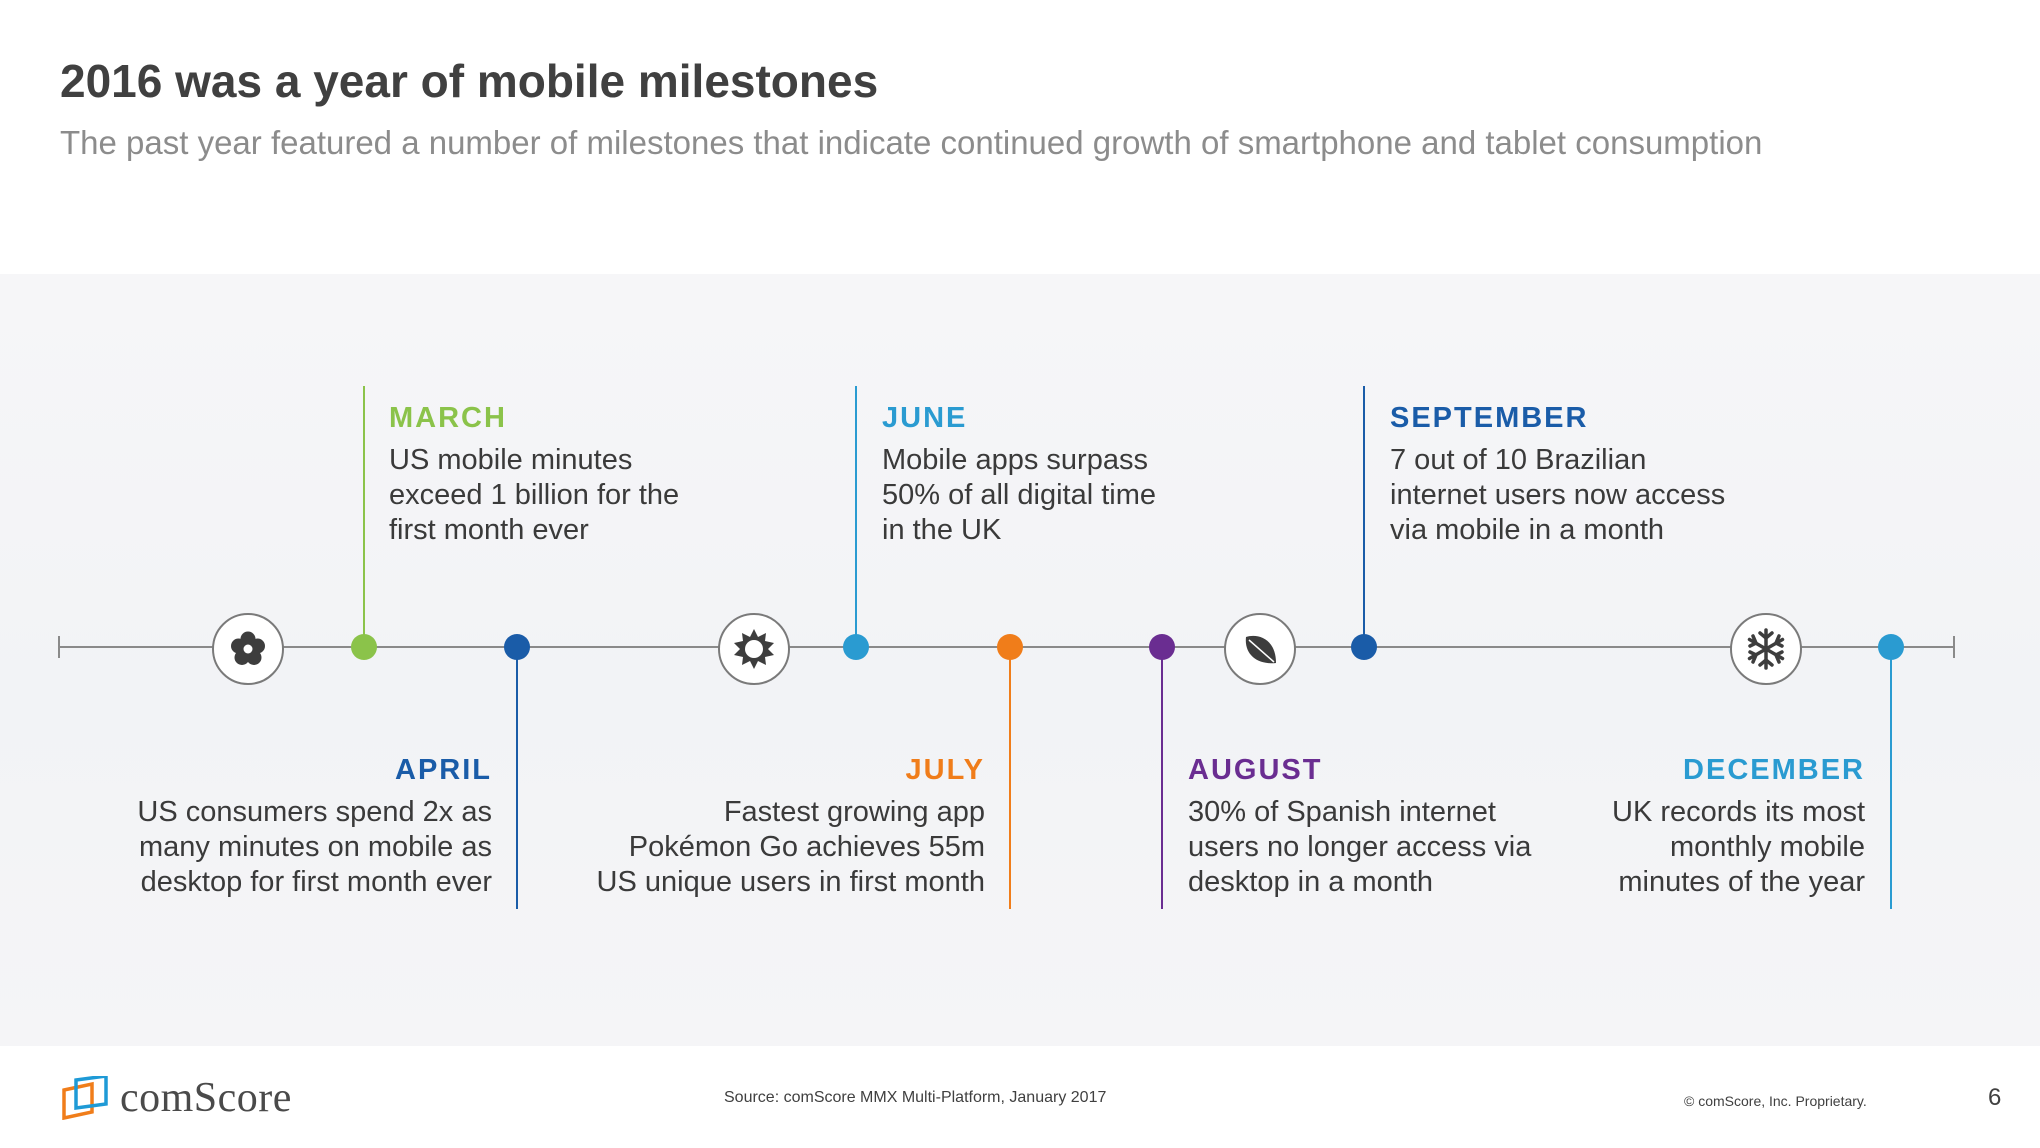 Image resolution: width=2040 pixels, height=1148 pixels. Describe the element at coordinates (469, 81) in the screenshot. I see `page-title: 2016 was a year of mobile milestones` at that location.